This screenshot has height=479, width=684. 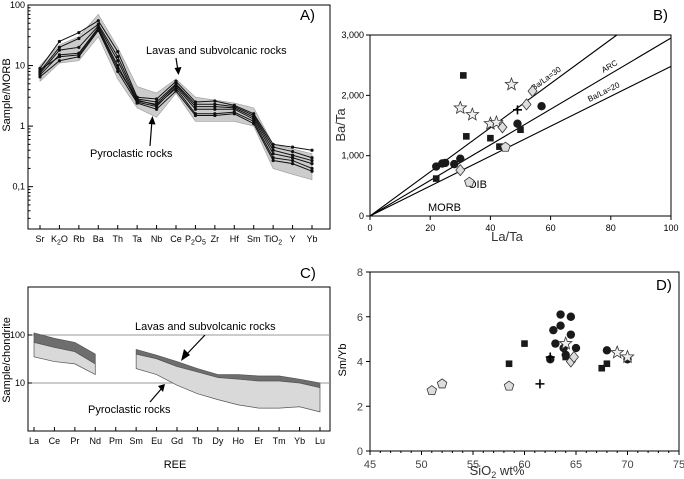 What do you see at coordinates (74, 441) in the screenshot?
I see `x-tick-label: Pr` at bounding box center [74, 441].